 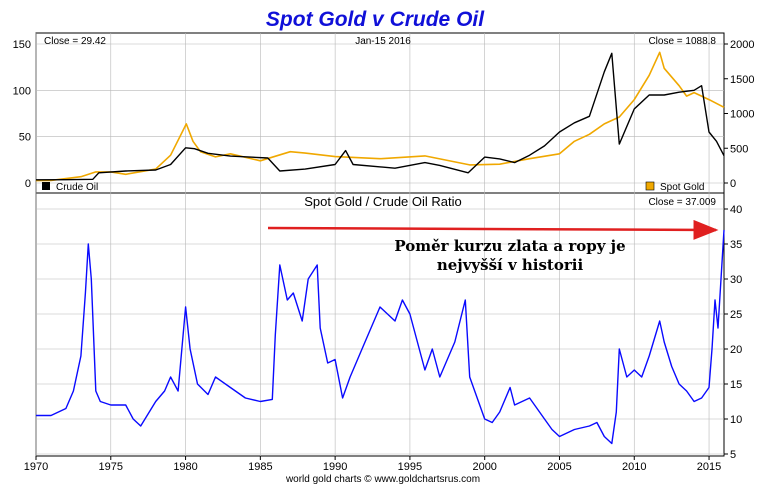 What do you see at coordinates (739, 149) in the screenshot?
I see `right-y-tick-label: 500` at bounding box center [739, 149].